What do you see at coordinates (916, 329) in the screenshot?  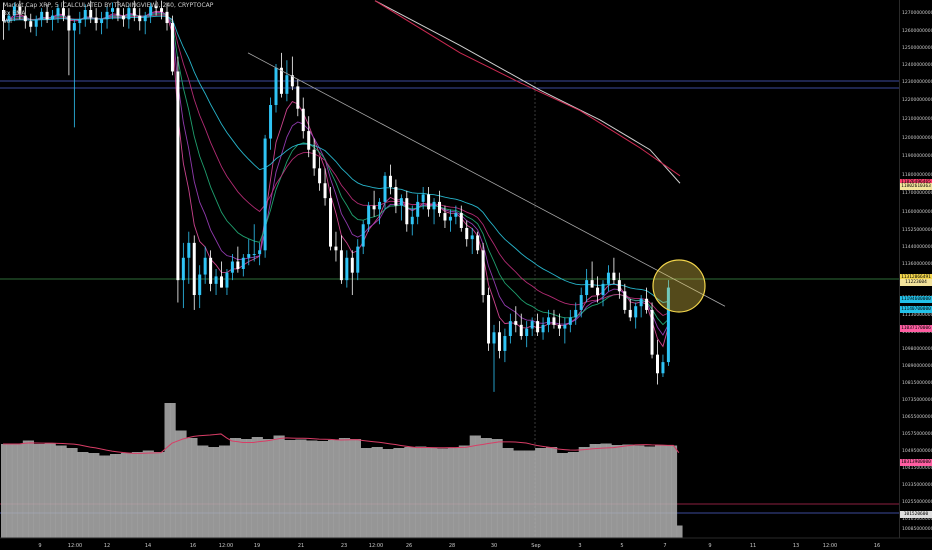 I see `price-tag: 11037170006` at bounding box center [916, 329].